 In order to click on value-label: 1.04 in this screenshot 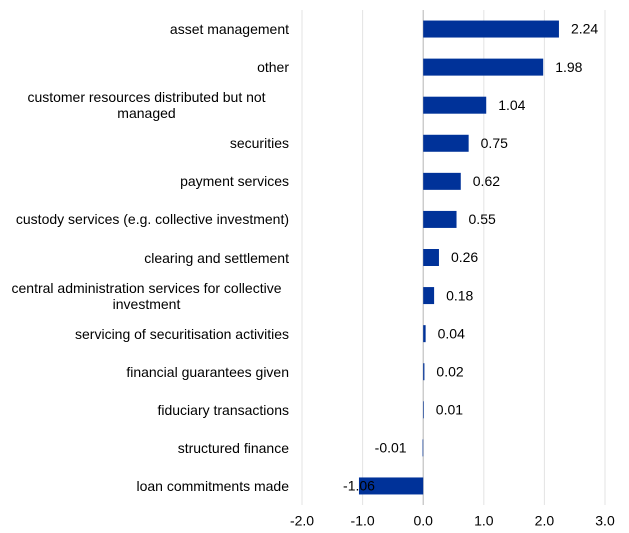, I will do `click(511, 105)`.